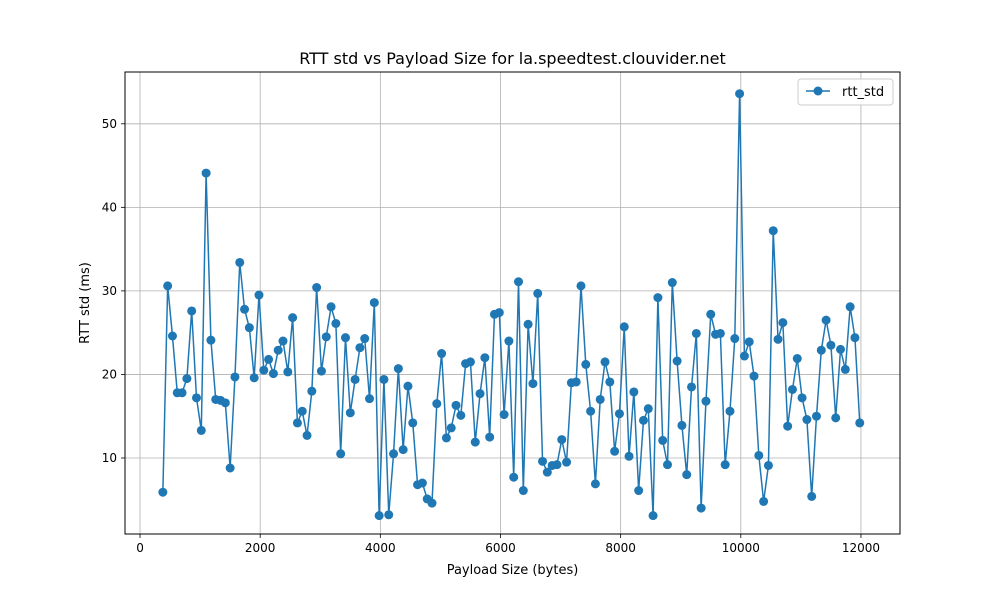 The image size is (1000, 600). I want to click on y-tick-label: 20, so click(109, 374).